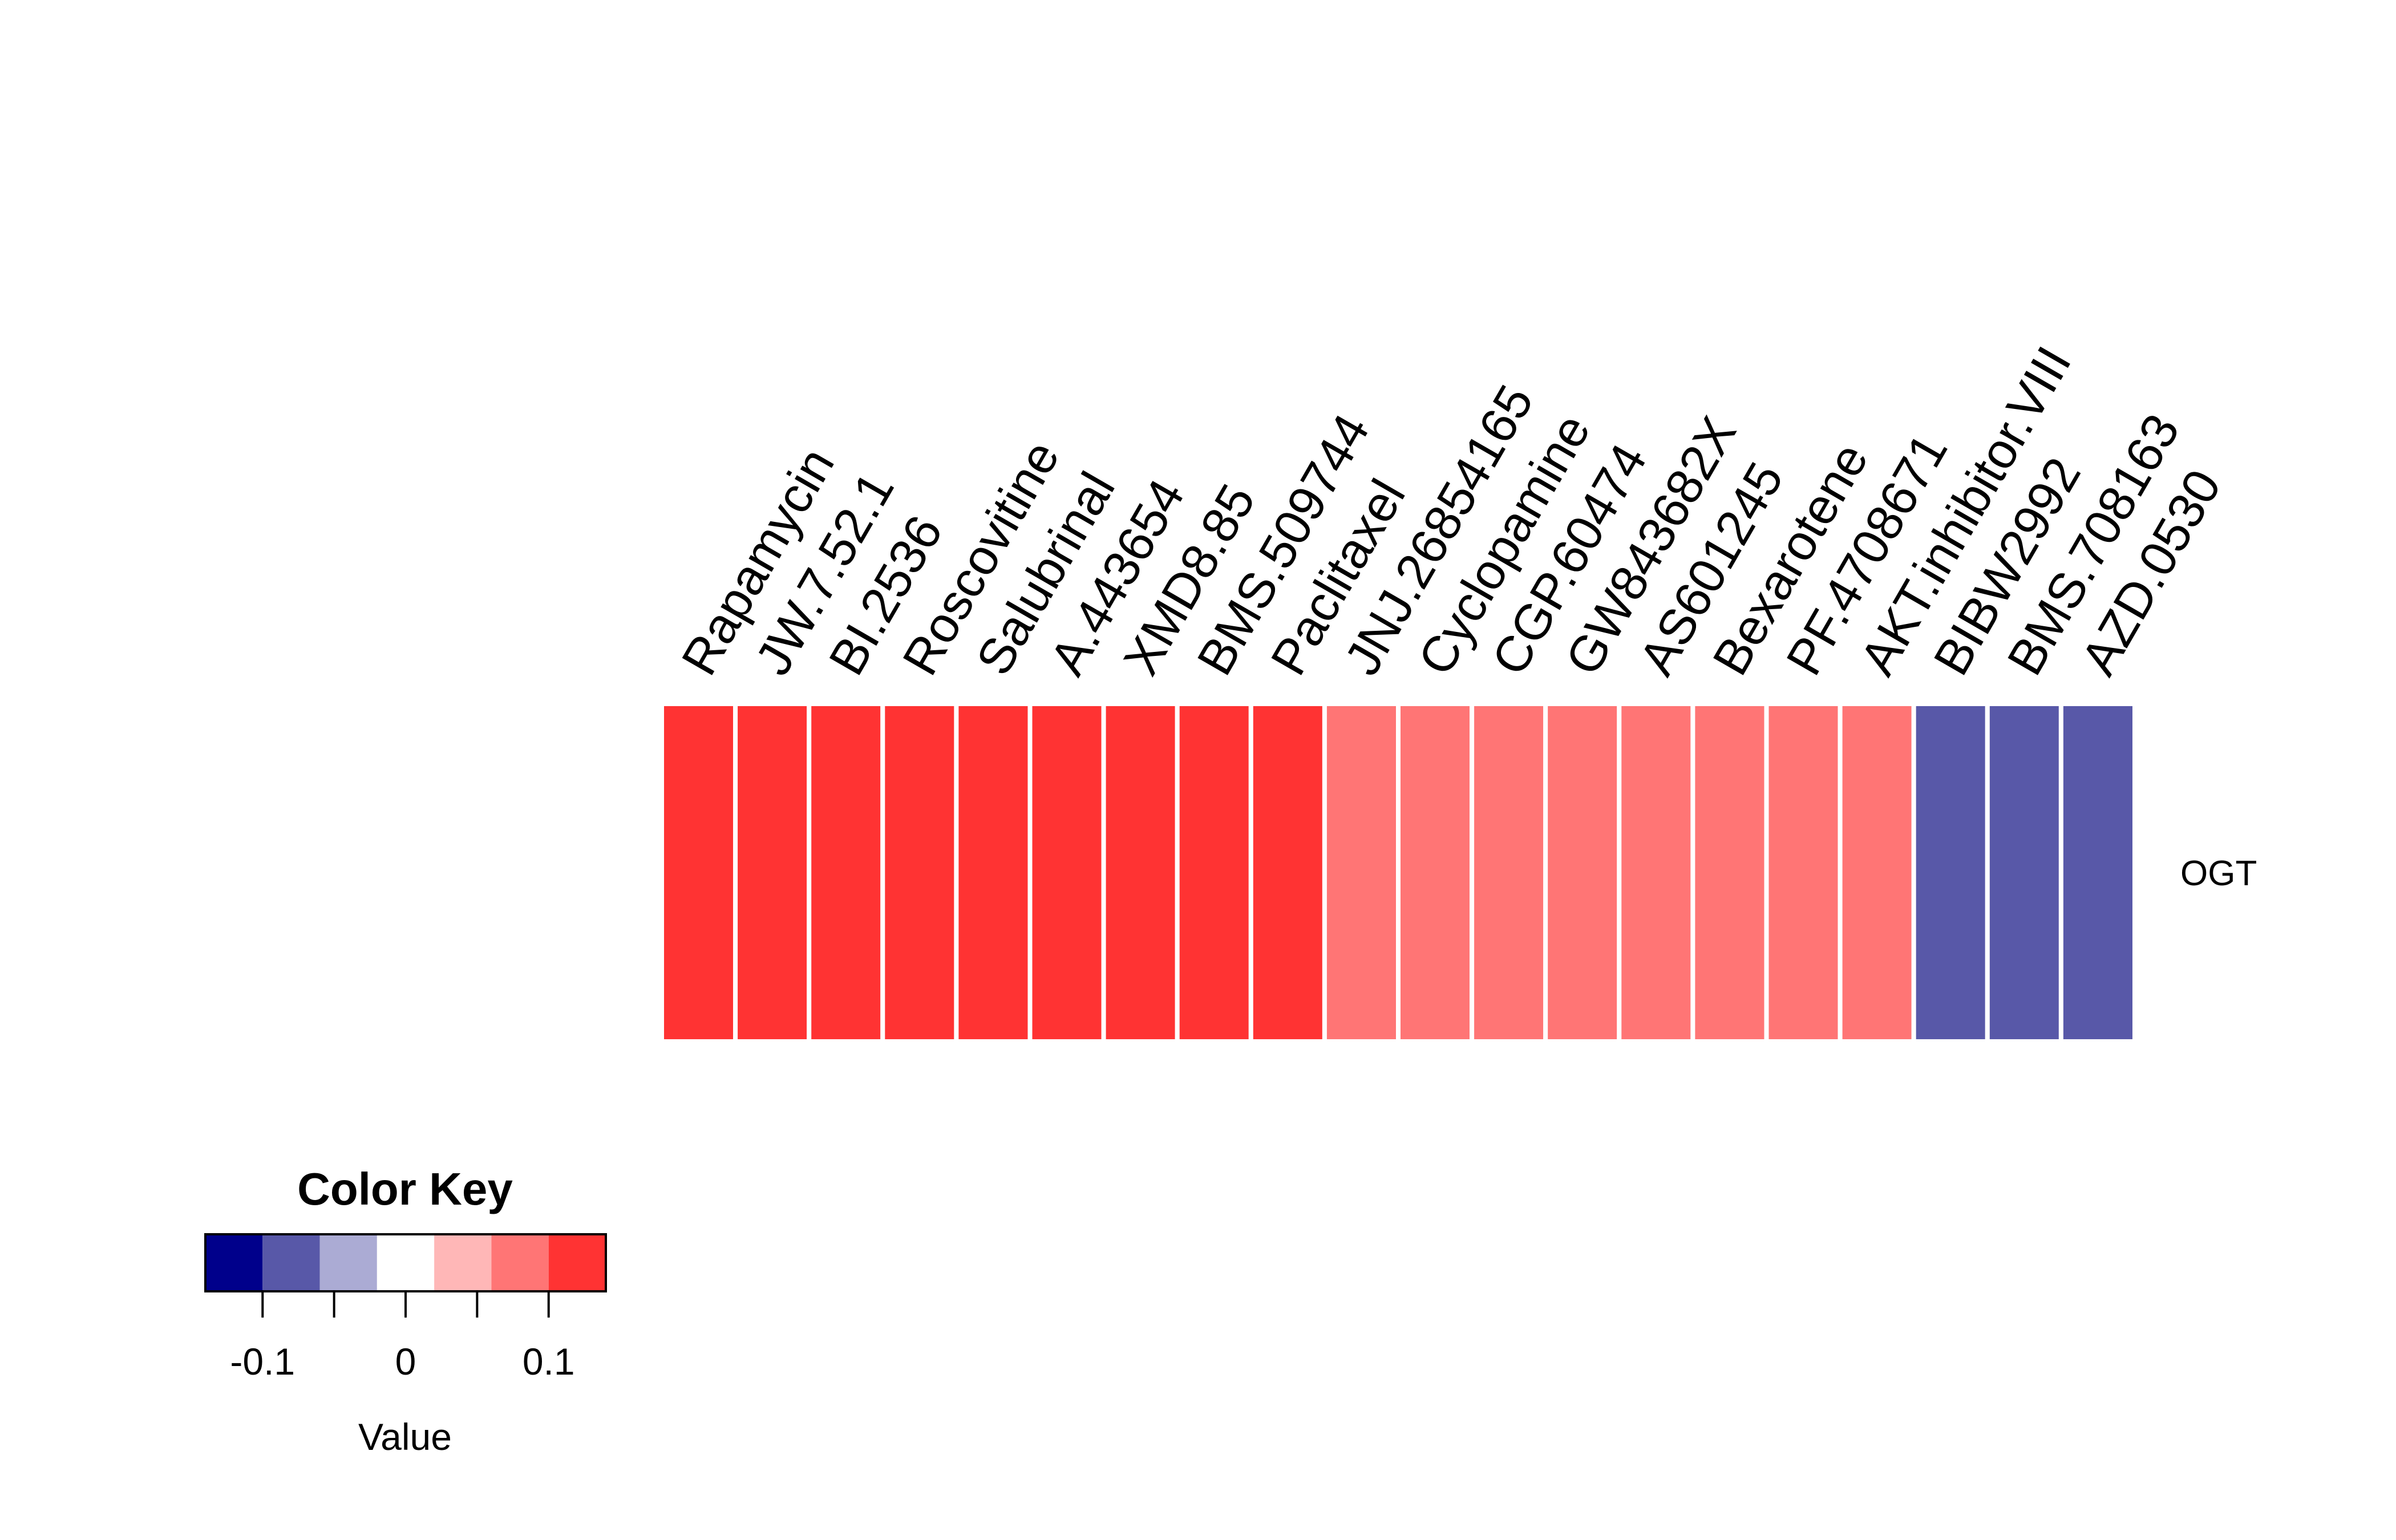 The width and height of the screenshot is (2396, 1540). What do you see at coordinates (549, 1361) in the screenshot?
I see `color-key-tick-label: 0.1` at bounding box center [549, 1361].